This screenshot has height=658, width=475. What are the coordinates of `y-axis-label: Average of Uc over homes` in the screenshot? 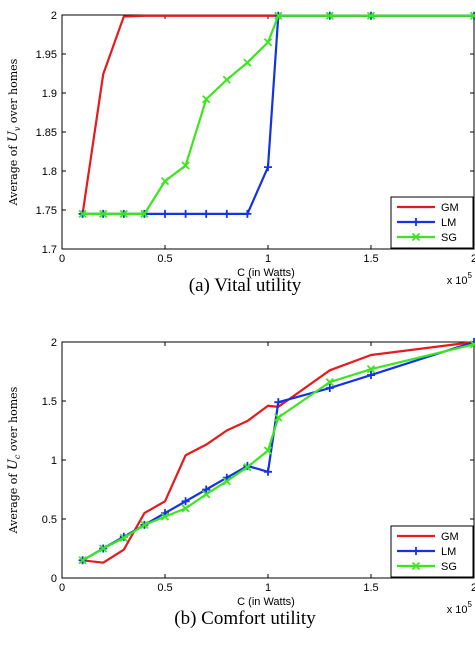 It's located at (14, 460).